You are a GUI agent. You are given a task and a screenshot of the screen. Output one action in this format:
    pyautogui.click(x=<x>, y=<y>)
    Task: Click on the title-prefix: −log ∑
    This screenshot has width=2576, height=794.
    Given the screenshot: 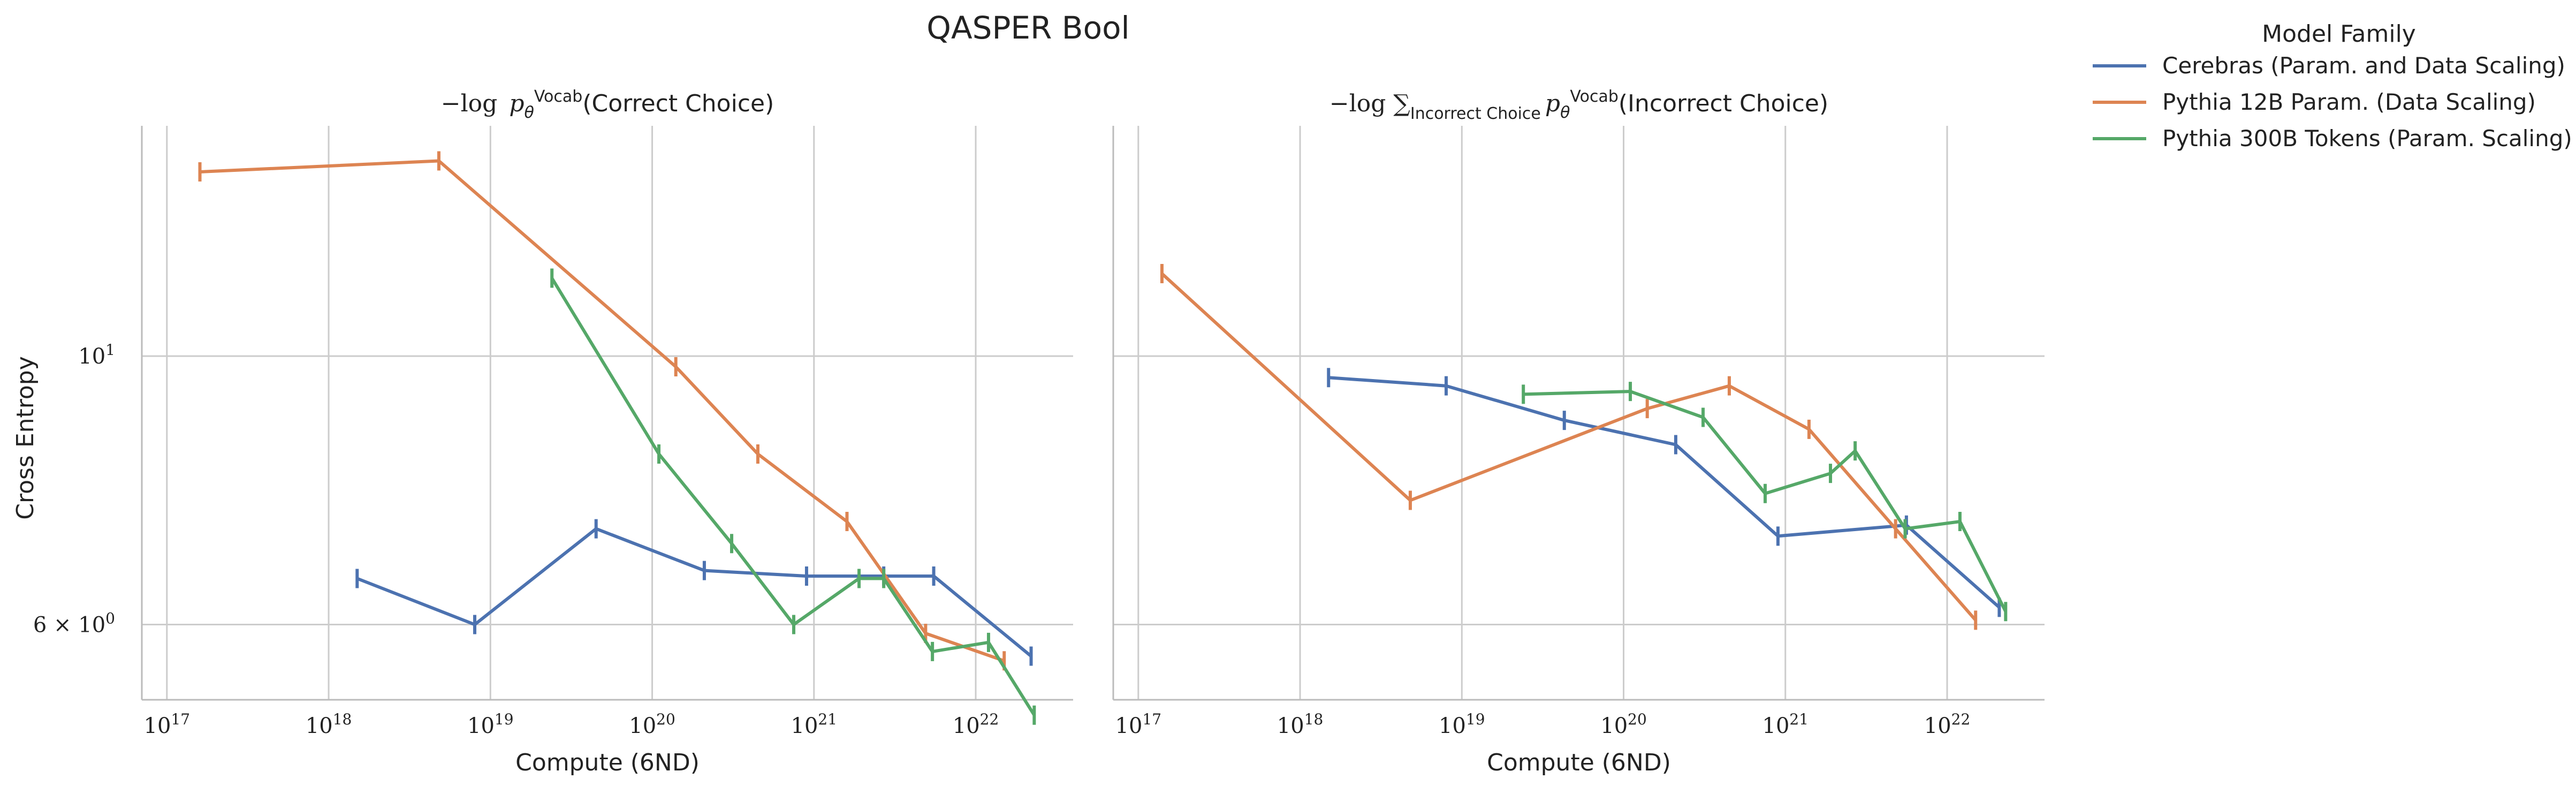 What is the action you would take?
    pyautogui.click(x=1369, y=103)
    